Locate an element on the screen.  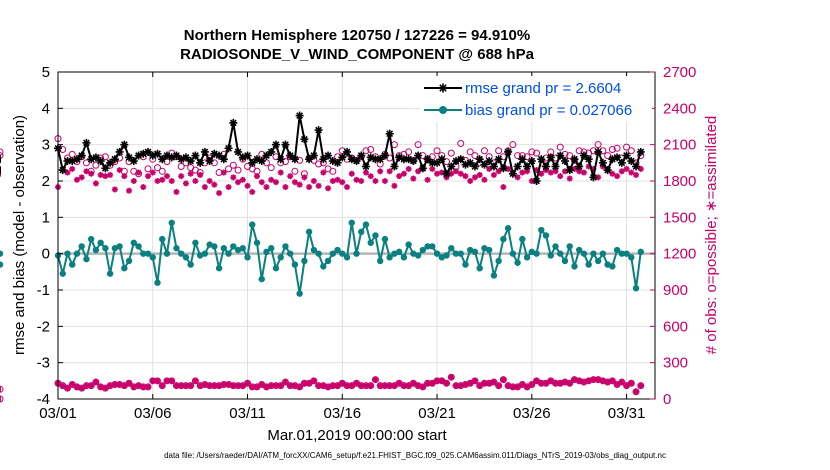
y-tick-label: -4 is located at coordinates (43, 399).